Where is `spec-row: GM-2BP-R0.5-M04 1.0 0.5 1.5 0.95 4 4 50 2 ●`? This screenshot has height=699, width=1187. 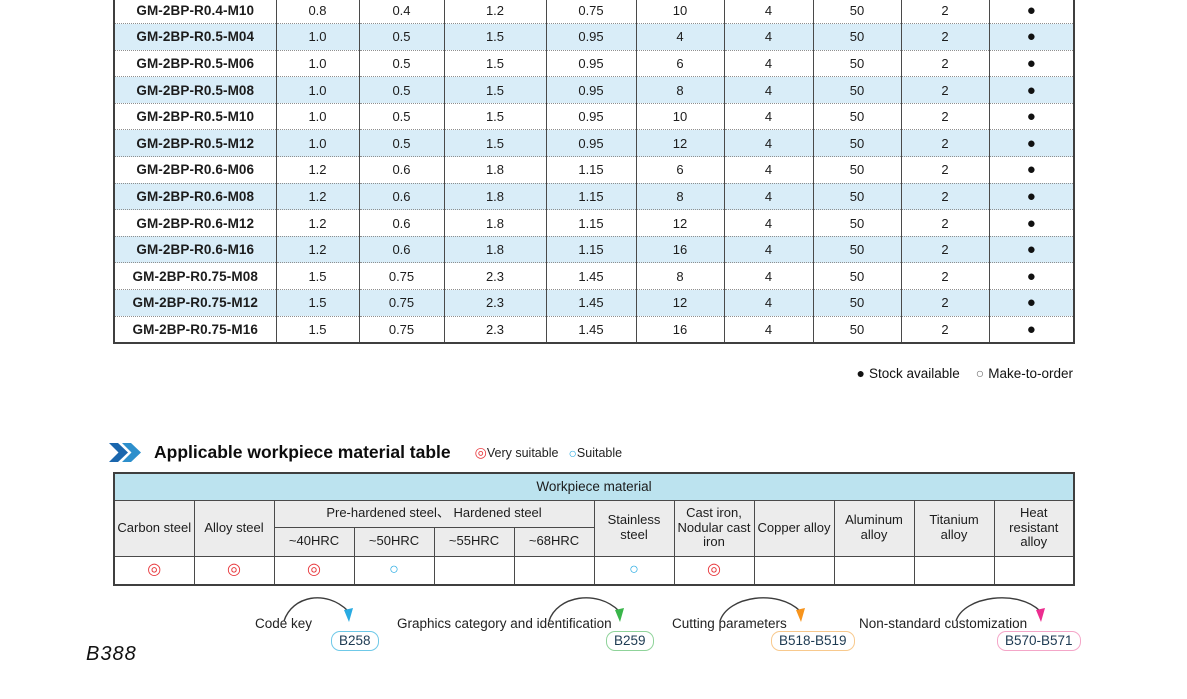 spec-row: GM-2BP-R0.5-M04 1.0 0.5 1.5 0.95 4 4 50 2 ● is located at coordinates (594, 37).